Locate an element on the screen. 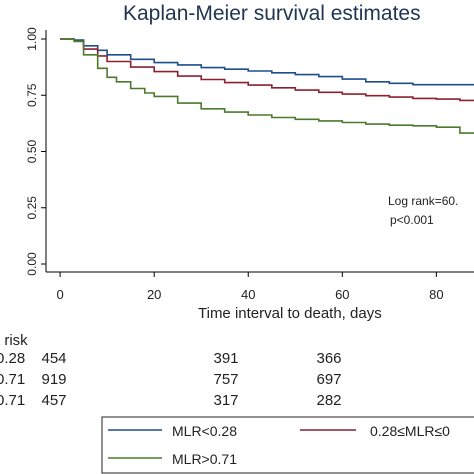 This screenshot has height=474, width=474. risk-count: 697 is located at coordinates (328, 379).